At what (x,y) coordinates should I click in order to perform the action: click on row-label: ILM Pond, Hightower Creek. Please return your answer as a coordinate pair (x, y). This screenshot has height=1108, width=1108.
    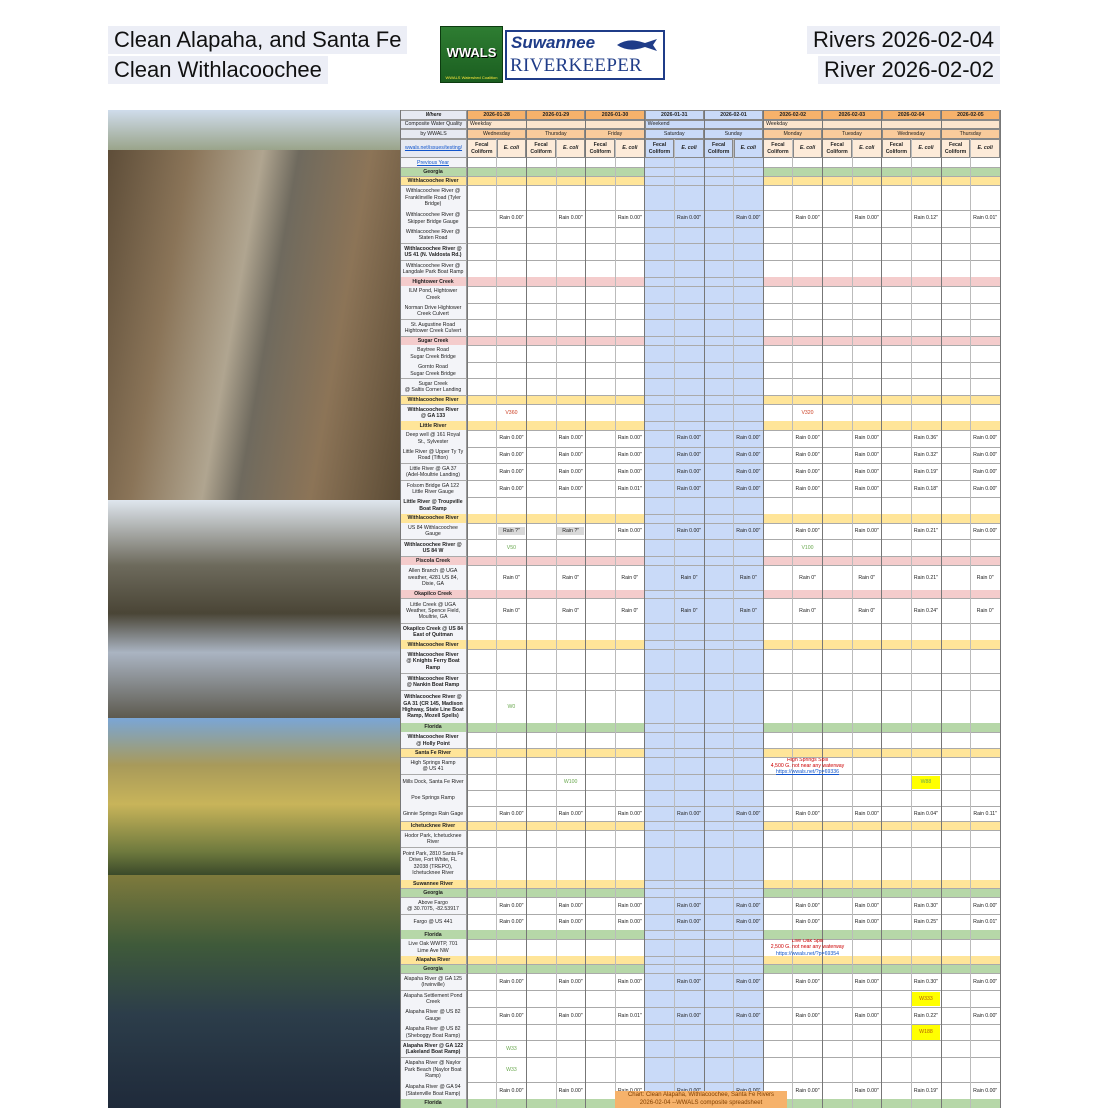
    Looking at the image, I should click on (433, 294).